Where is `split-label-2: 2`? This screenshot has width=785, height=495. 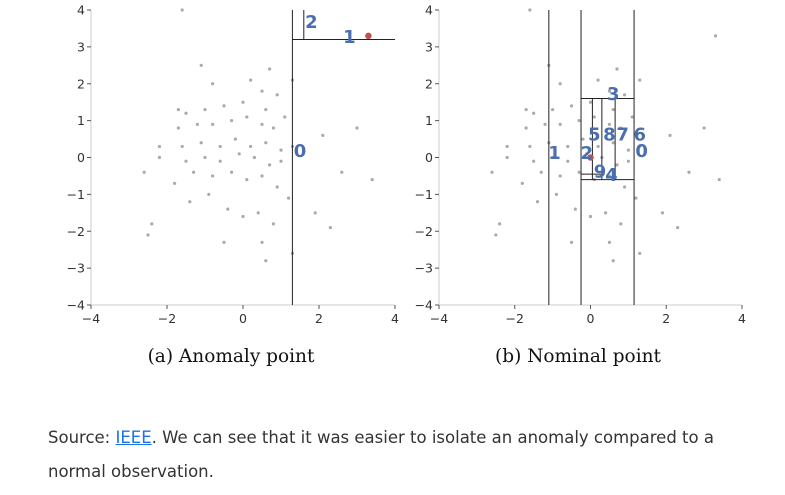
split-label-2: 2 is located at coordinates (586, 153).